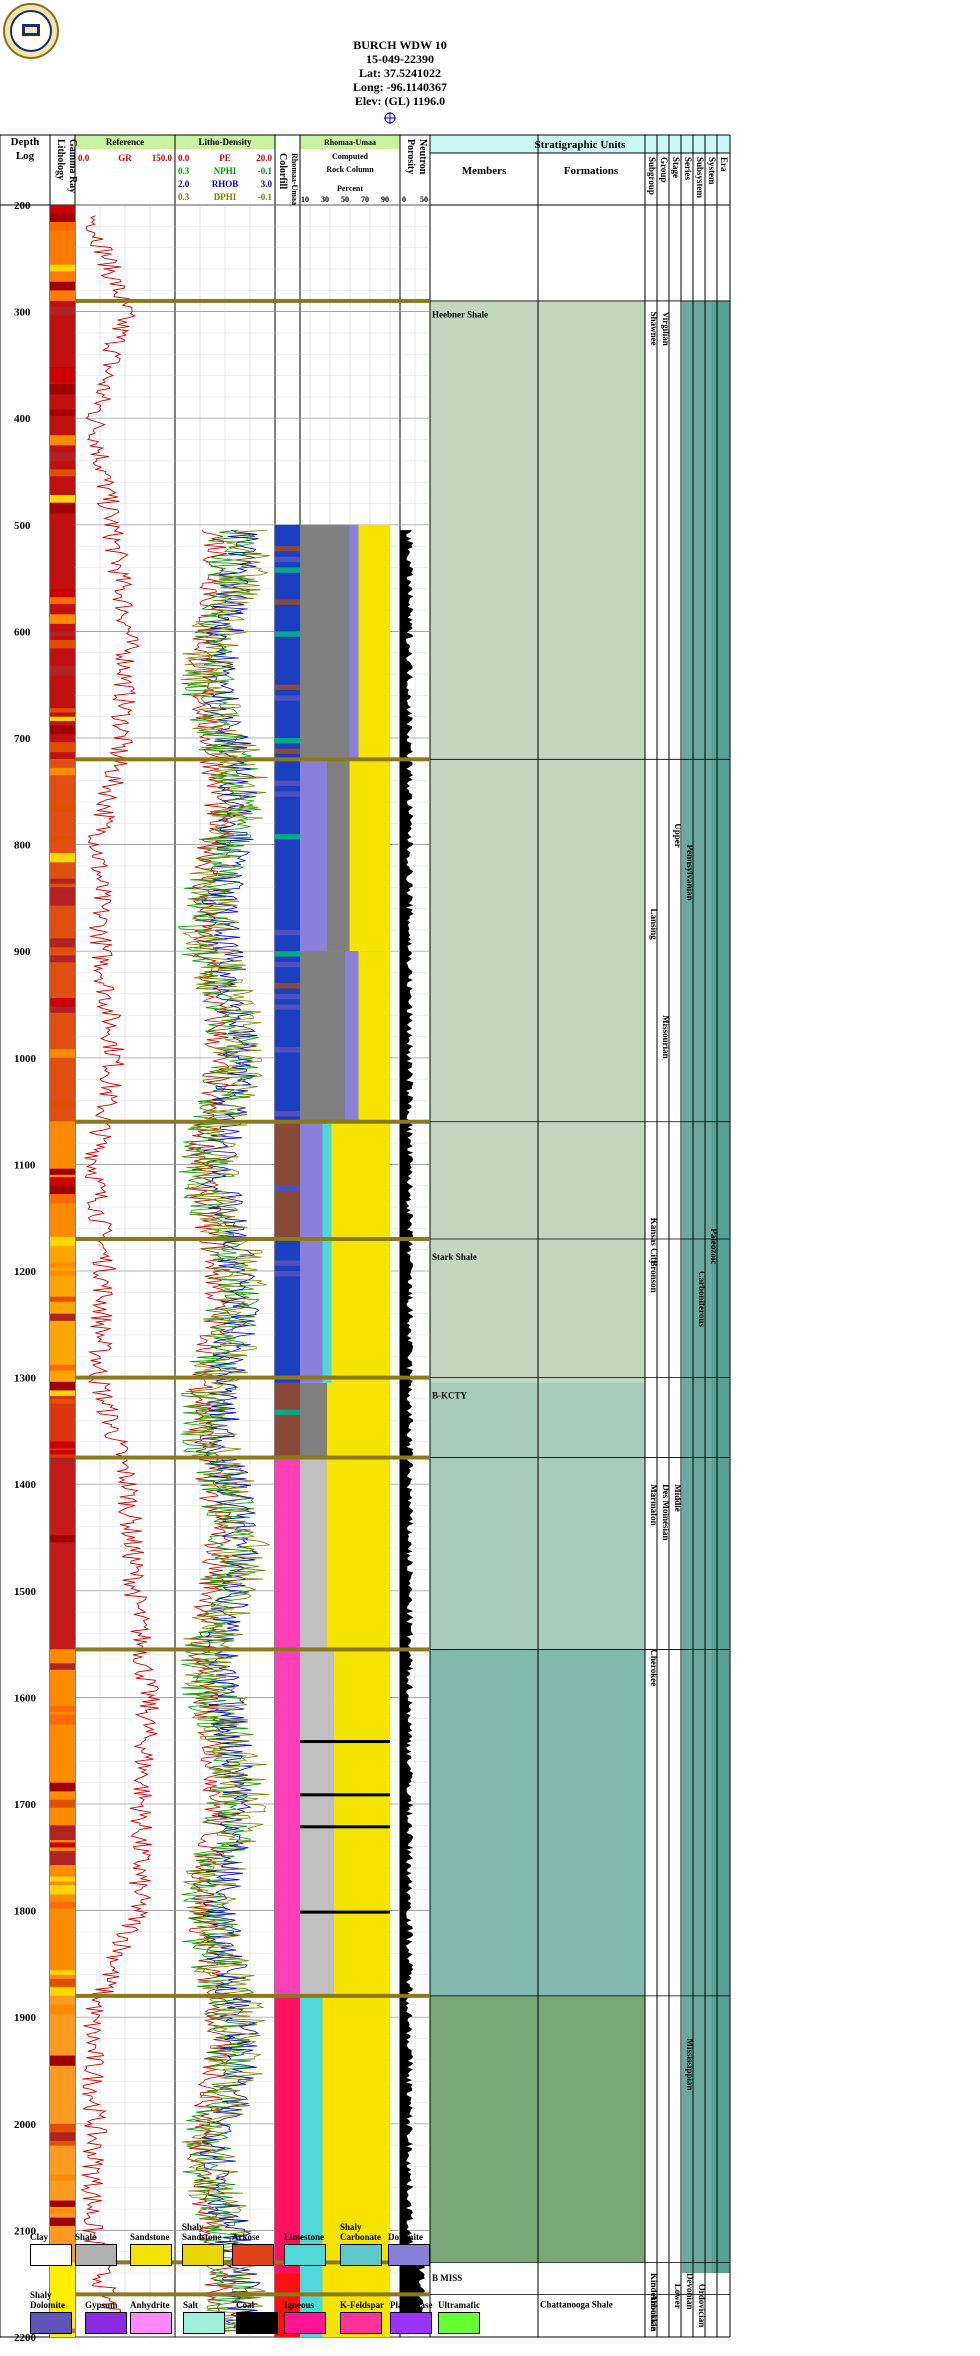 The image size is (980, 2356). I want to click on well-name: BURCH WDW 10, so click(400, 45).